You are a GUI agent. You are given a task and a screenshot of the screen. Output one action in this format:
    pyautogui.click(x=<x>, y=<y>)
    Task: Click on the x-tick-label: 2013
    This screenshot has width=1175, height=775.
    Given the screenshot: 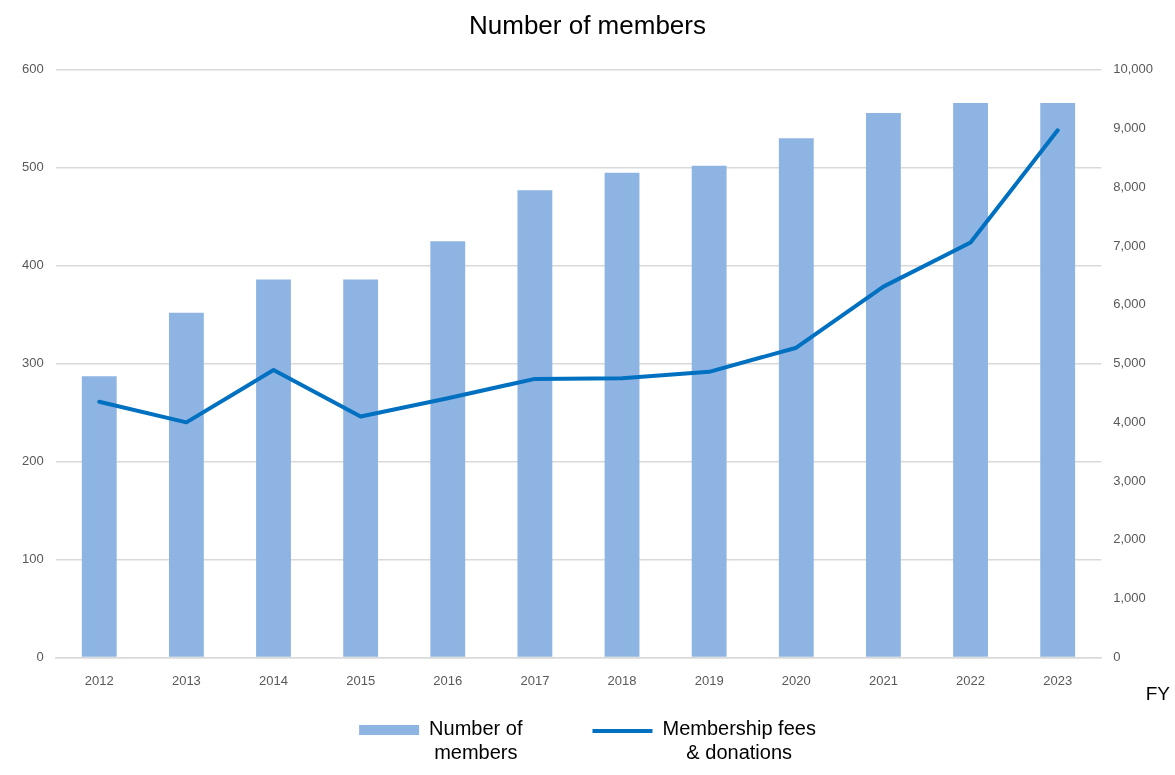 What is the action you would take?
    pyautogui.click(x=186, y=680)
    